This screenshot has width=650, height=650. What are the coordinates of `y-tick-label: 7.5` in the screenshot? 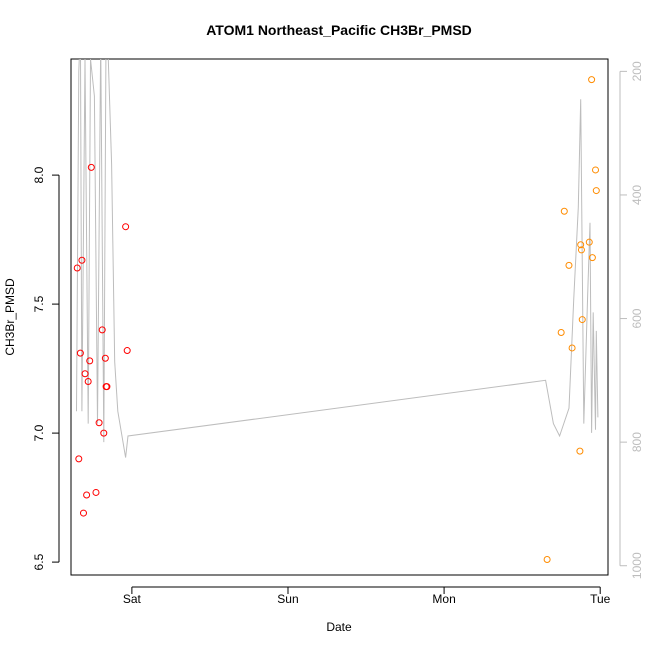 It's located at (39, 303).